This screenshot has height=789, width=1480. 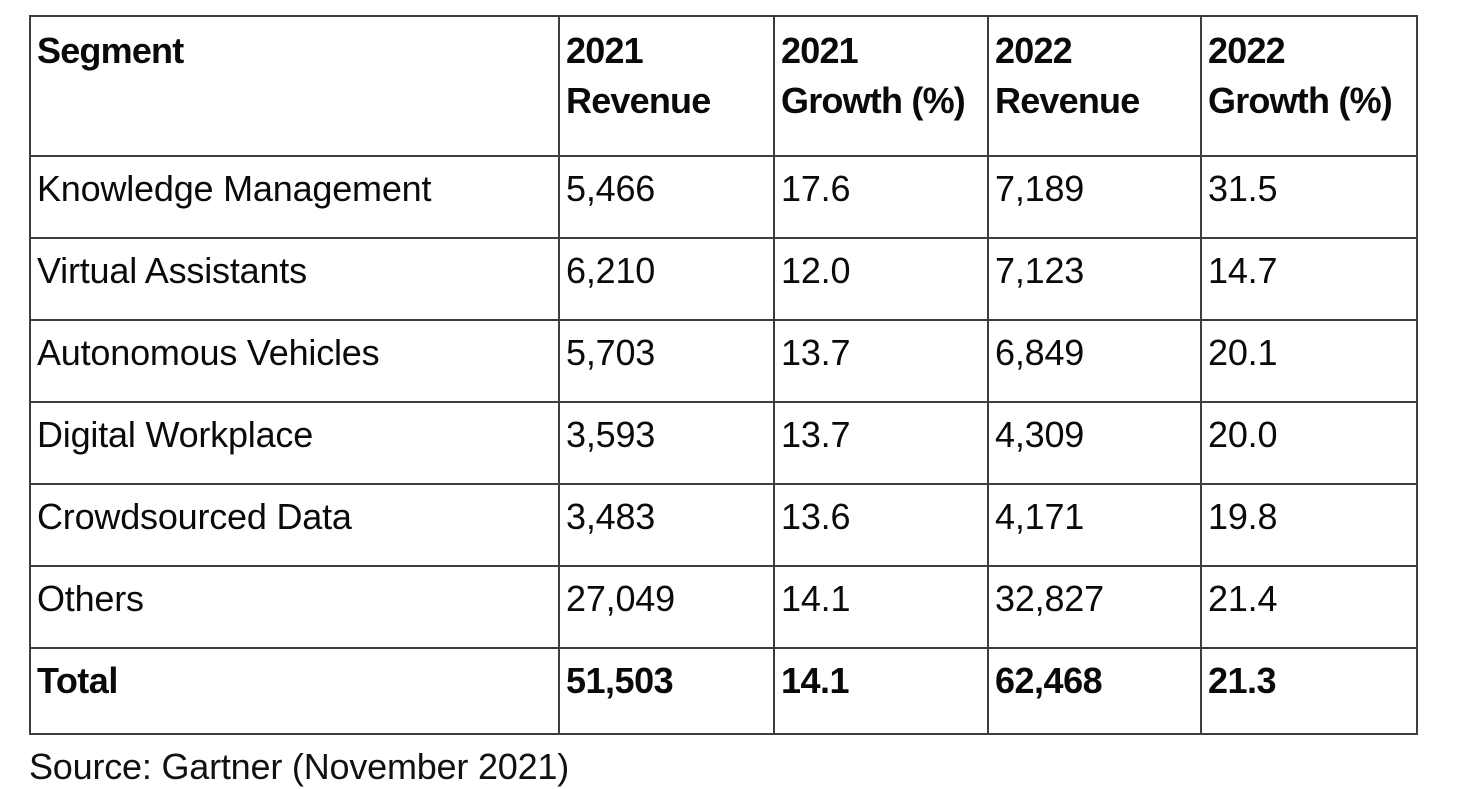 What do you see at coordinates (294, 197) in the screenshot?
I see `cell-segment: Knowledge Management` at bounding box center [294, 197].